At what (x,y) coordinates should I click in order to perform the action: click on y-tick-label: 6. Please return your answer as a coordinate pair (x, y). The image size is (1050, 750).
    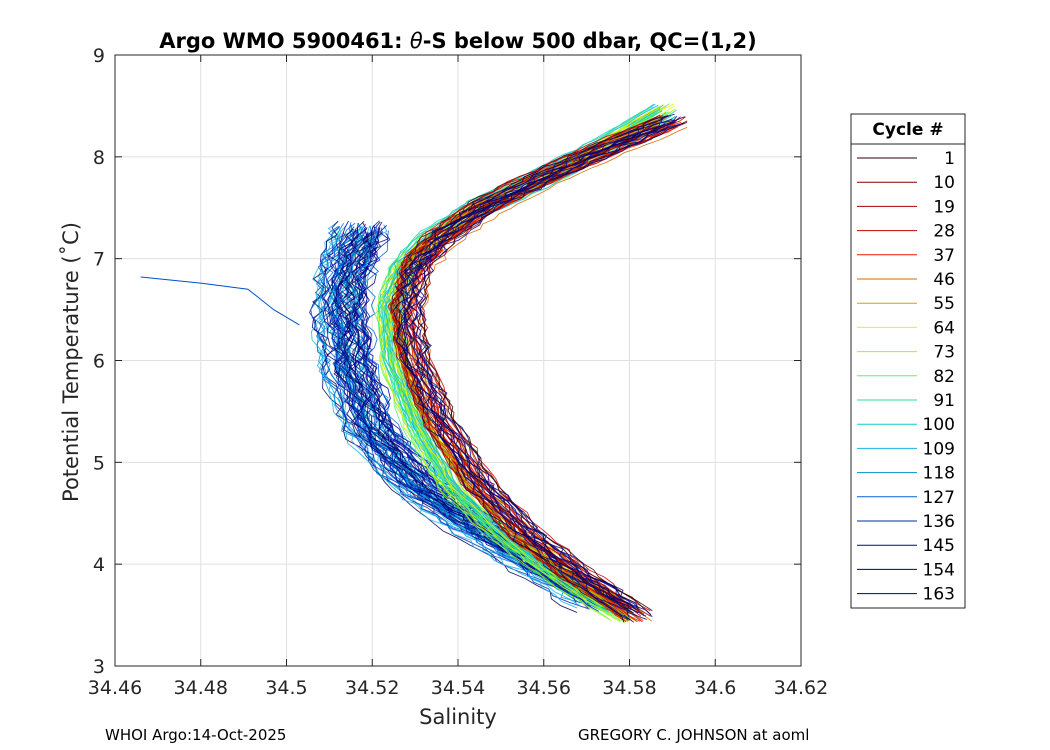
    Looking at the image, I should click on (99, 362).